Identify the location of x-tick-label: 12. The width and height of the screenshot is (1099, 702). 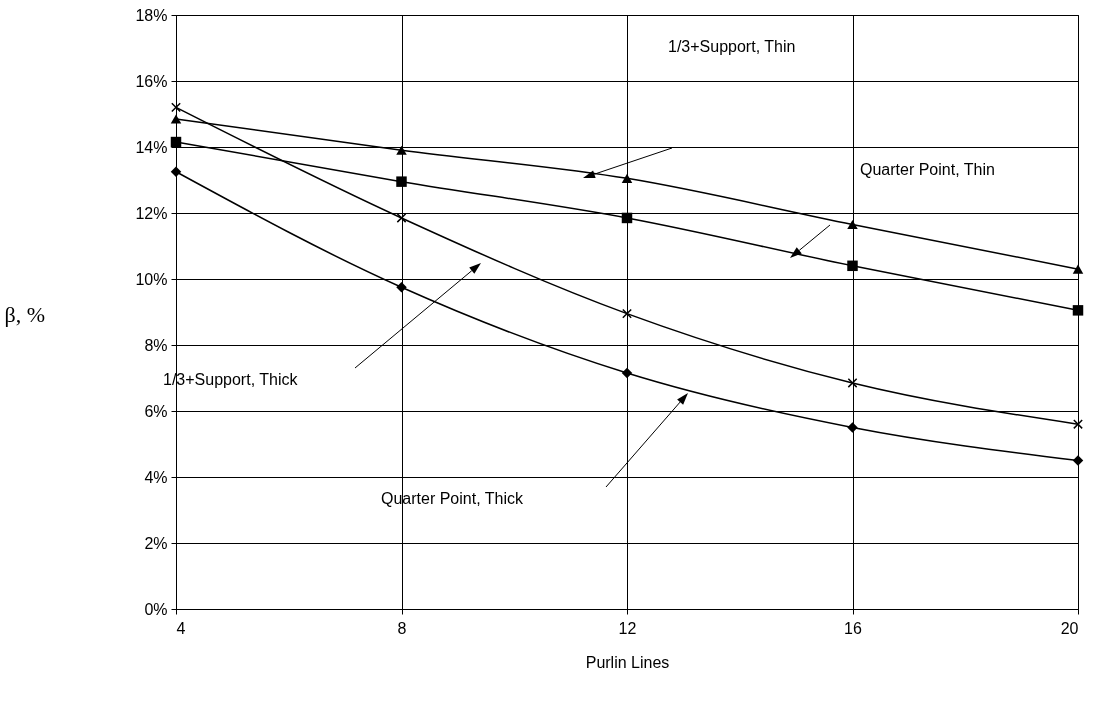
(627, 628).